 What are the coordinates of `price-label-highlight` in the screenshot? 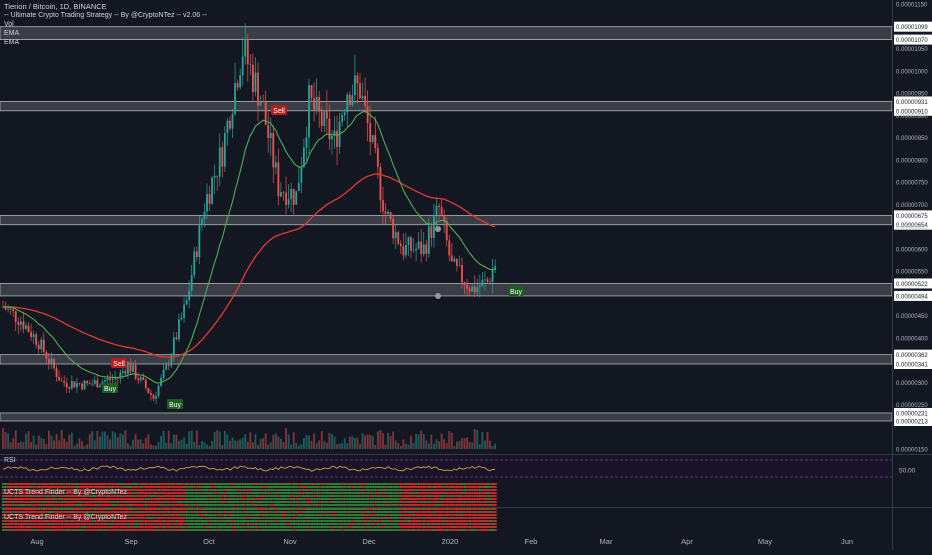 It's located at (913, 283).